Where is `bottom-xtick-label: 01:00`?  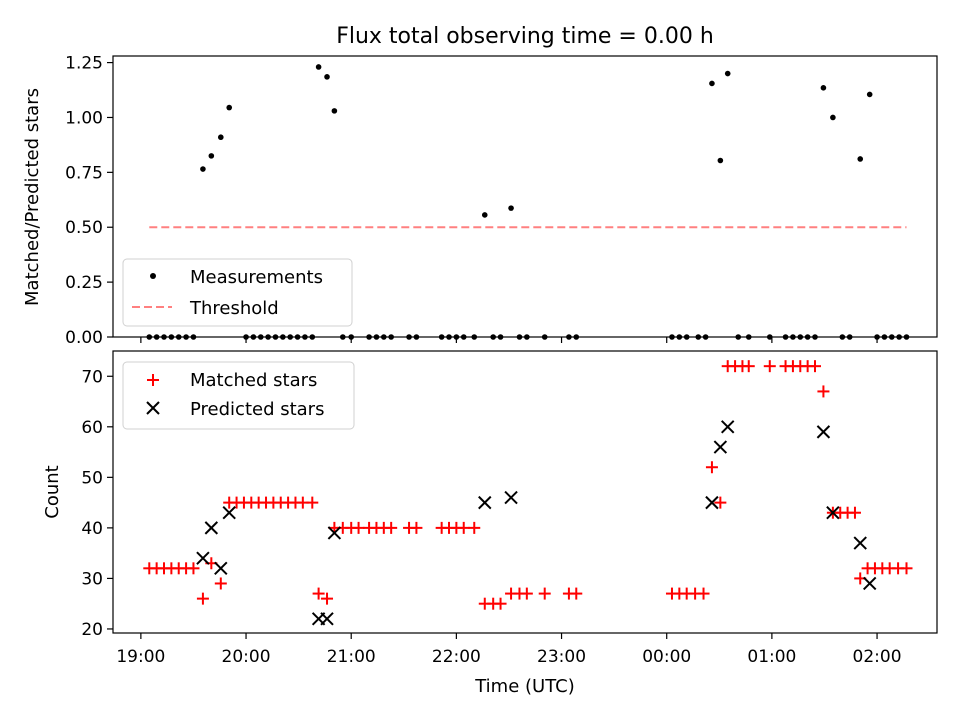
bottom-xtick-label: 01:00 is located at coordinates (771, 657).